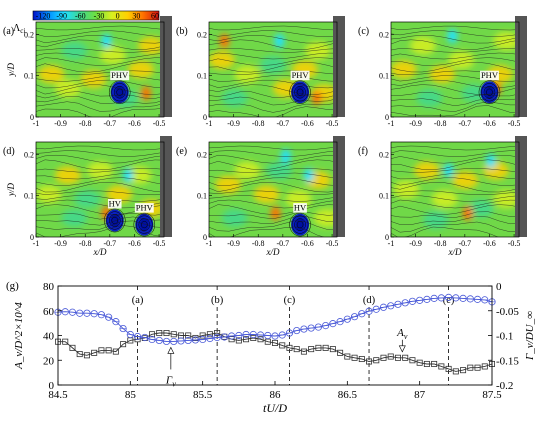  Describe the element at coordinates (138, 300) in the screenshot. I see `time-marker-label: (a)` at that location.